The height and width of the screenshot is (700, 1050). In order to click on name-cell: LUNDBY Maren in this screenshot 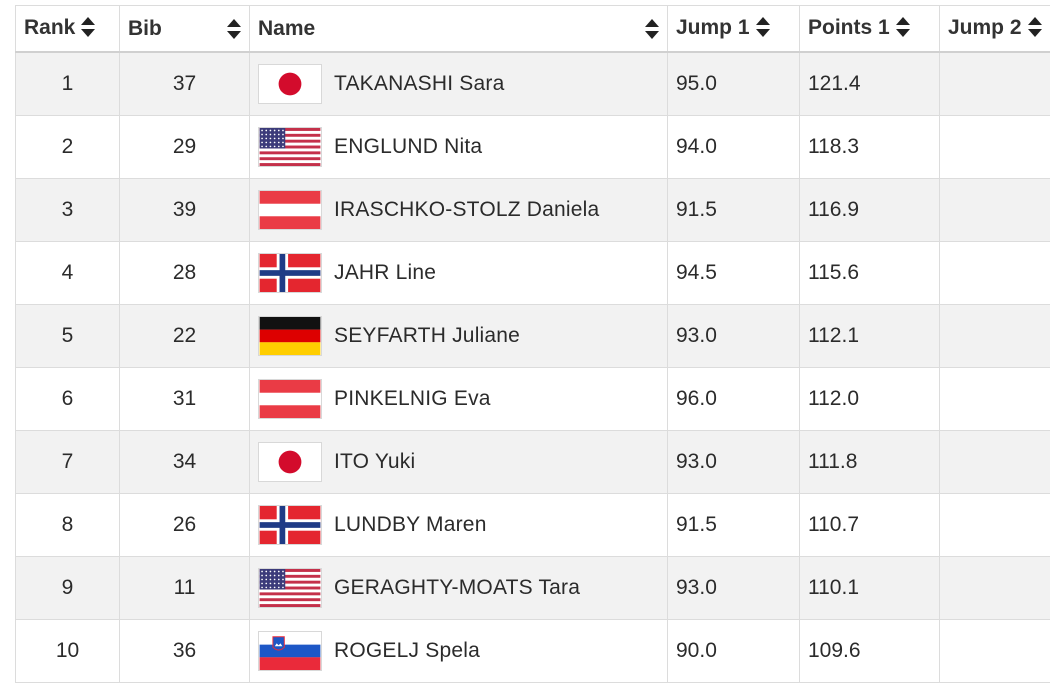, I will do `click(458, 525)`.